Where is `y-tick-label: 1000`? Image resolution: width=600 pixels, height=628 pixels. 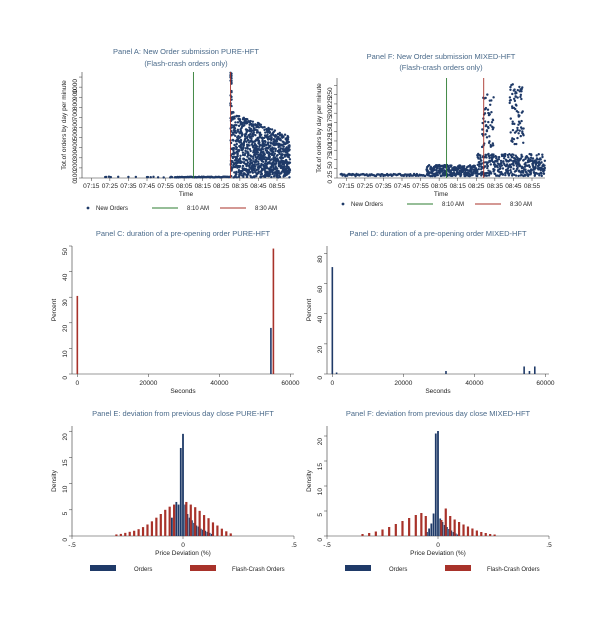 y-tick-label: 1000 is located at coordinates (75, 86).